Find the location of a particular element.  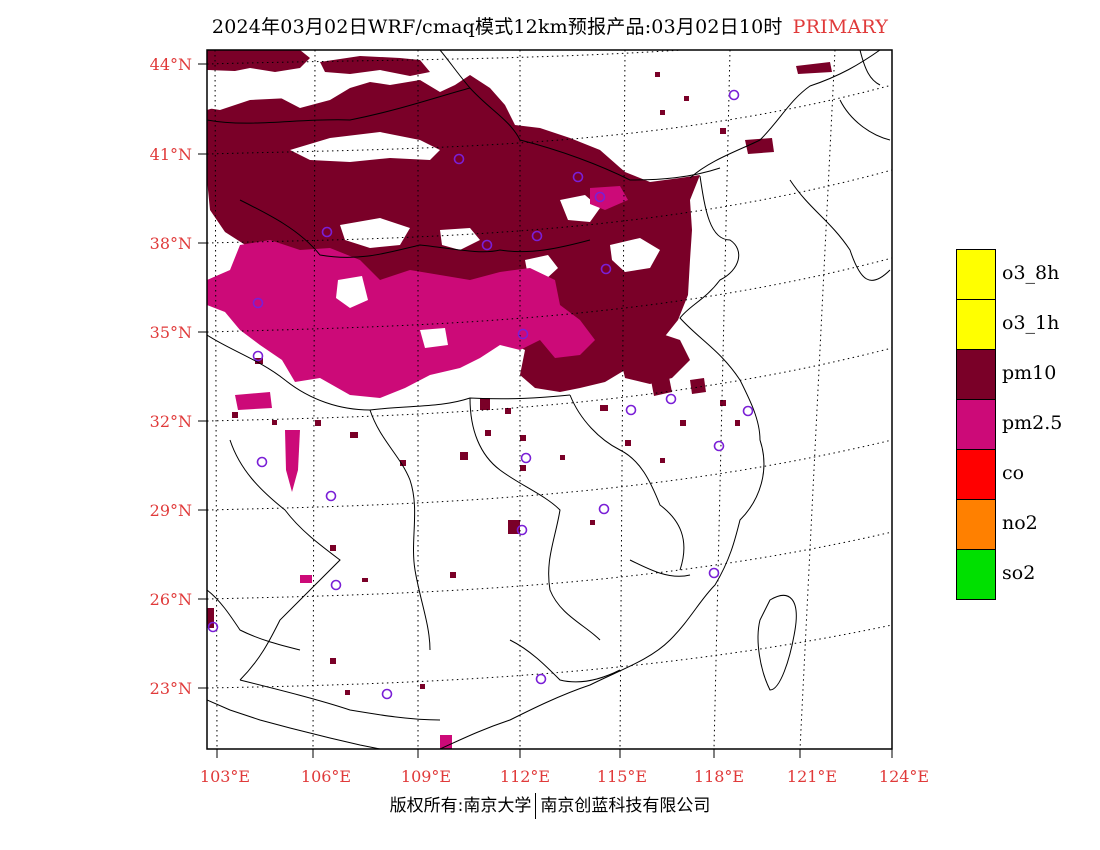

lat-labels: 44°N 41°N 38°N 35°N 32°N 29°N 26°N 23°N is located at coordinates (171, 376).